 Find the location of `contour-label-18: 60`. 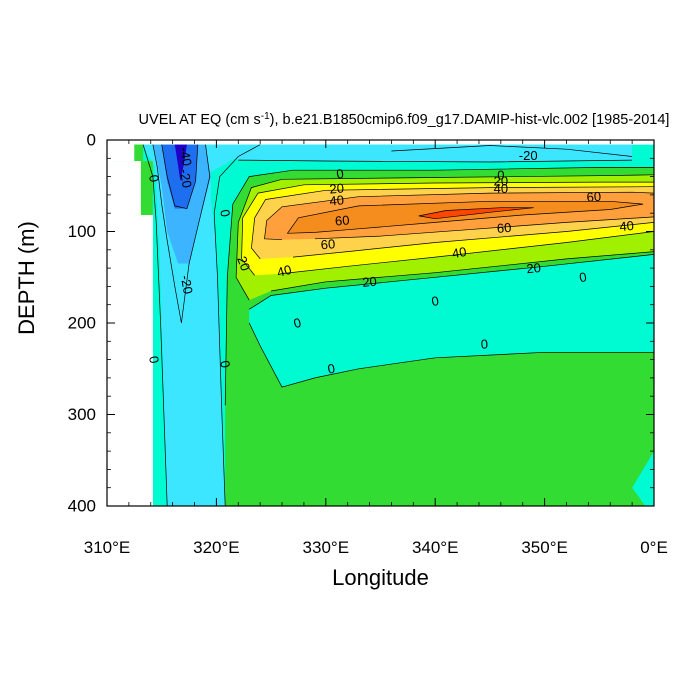

contour-label-18: 60 is located at coordinates (504, 228).